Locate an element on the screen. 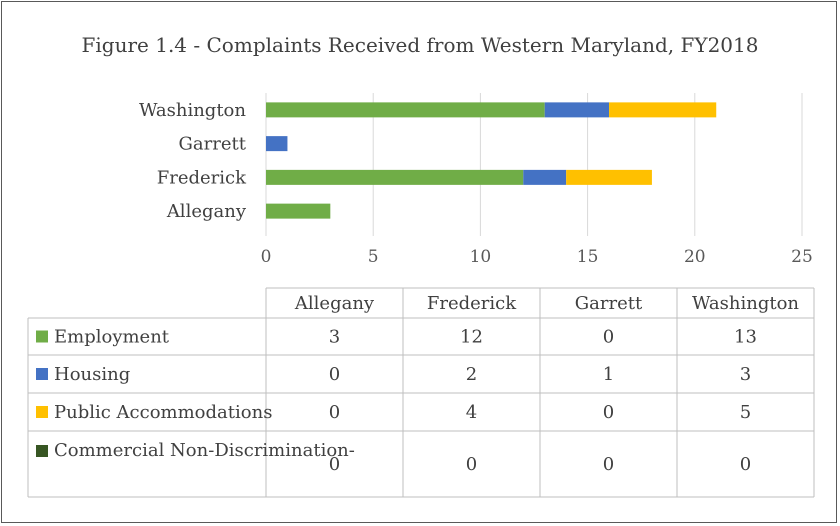 The height and width of the screenshot is (526, 840). table-cell: 5 is located at coordinates (745, 412).